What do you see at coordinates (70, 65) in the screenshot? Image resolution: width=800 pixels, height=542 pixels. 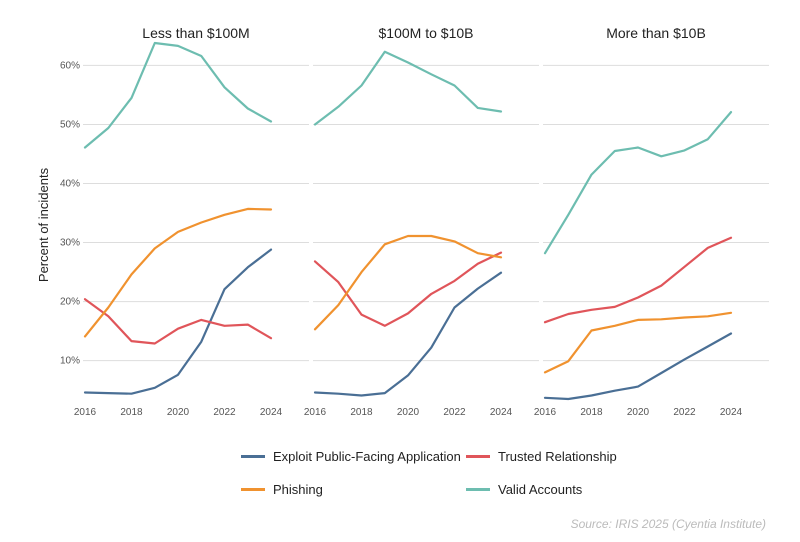 I see `y-tick-label: 60%` at bounding box center [70, 65].